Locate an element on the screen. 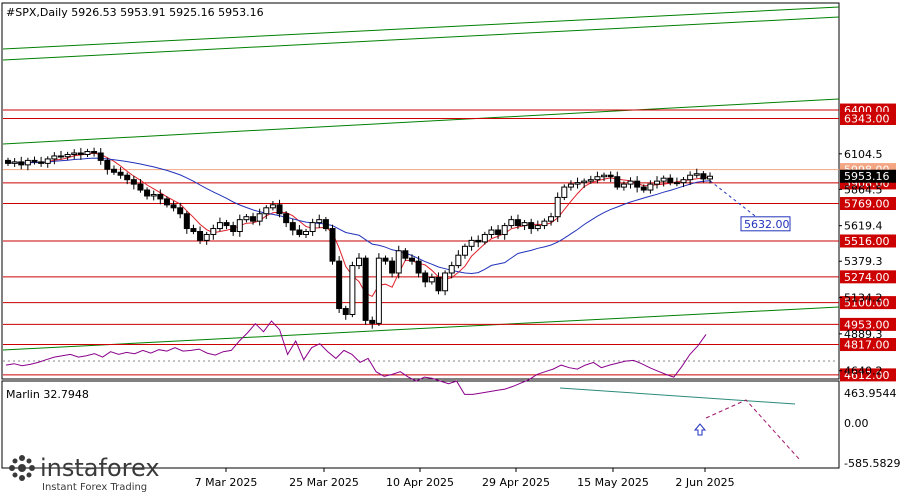 The height and width of the screenshot is (495, 903). level-price-label: 6343.00 is located at coordinates (867, 118).